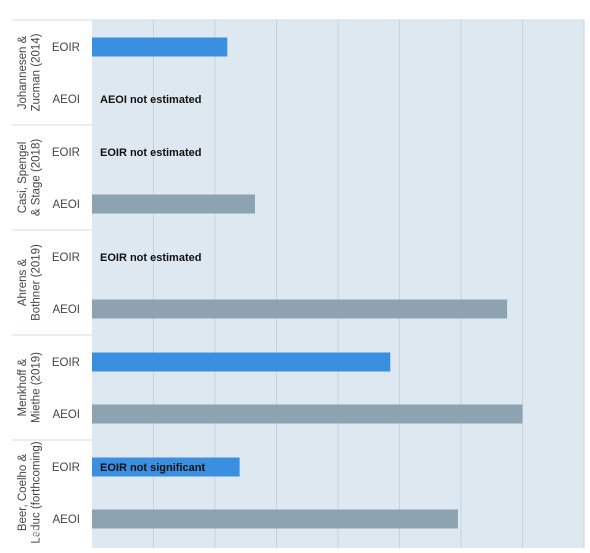  I want to click on study-label: Casi, Spengel& Stage (2018), so click(29, 178).